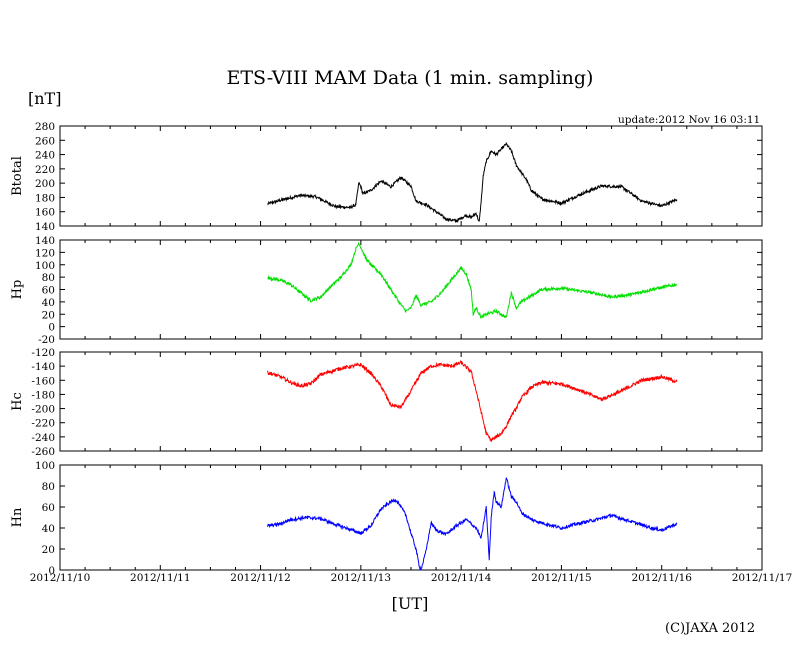  I want to click on y-tick-label: -160, so click(43, 381).